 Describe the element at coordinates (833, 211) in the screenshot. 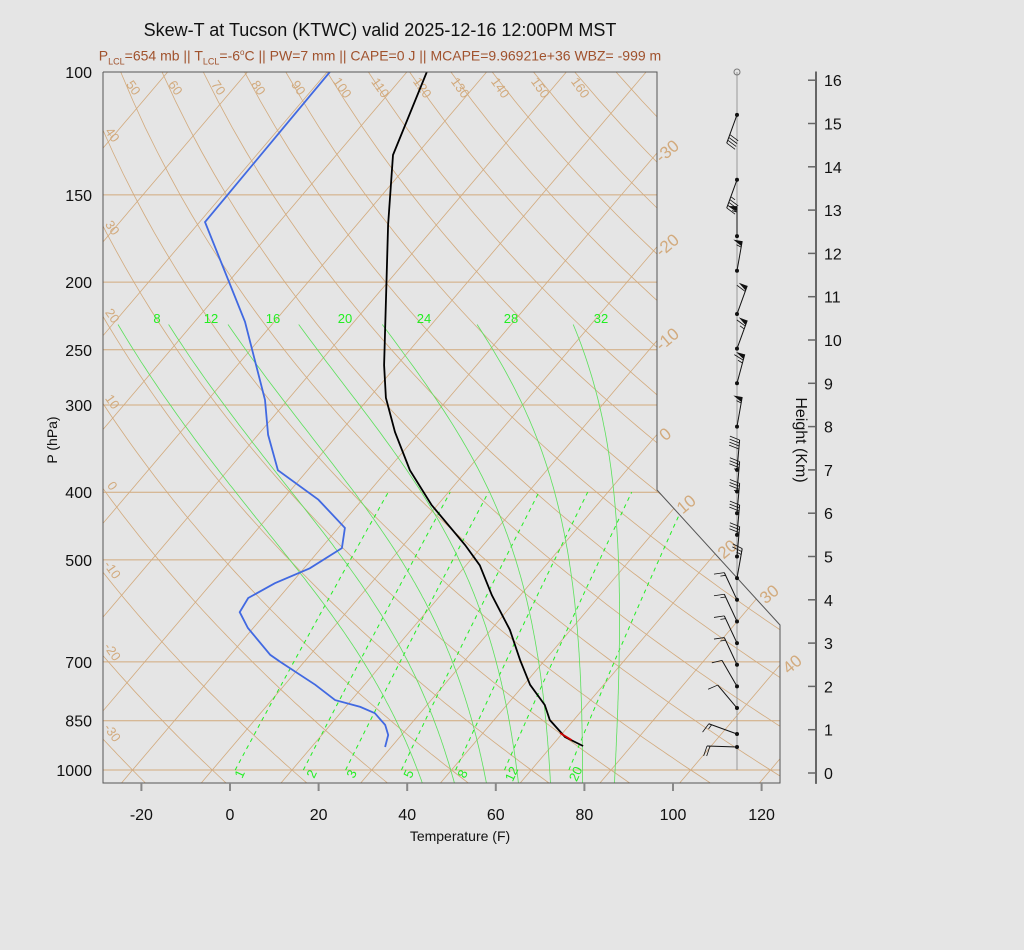

I see `height-tick-label: 13` at that location.